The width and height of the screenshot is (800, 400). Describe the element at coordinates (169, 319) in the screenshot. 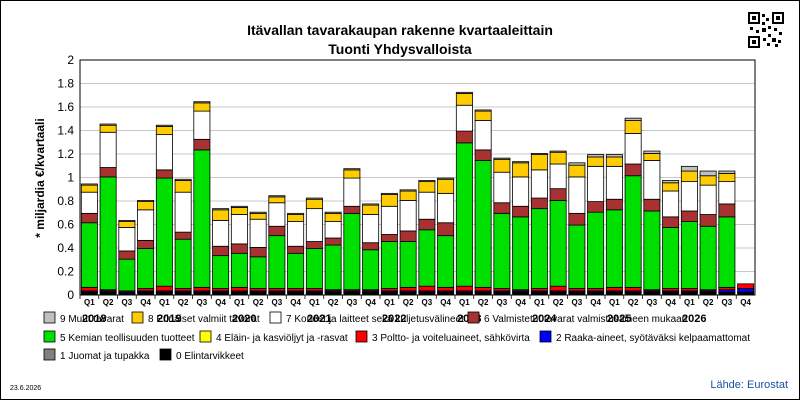

I see `year-label: 2019` at that location.